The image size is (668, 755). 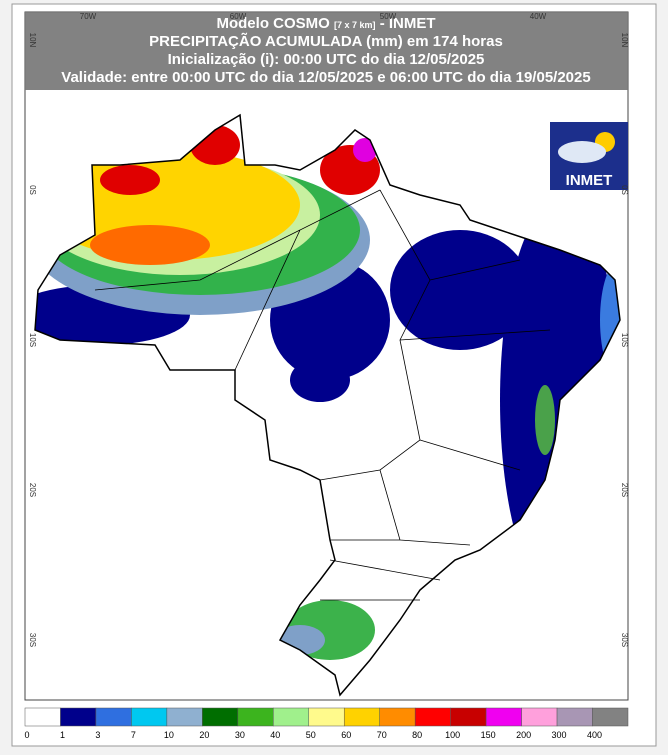 I want to click on colorbar-label: 400, so click(x=594, y=735).